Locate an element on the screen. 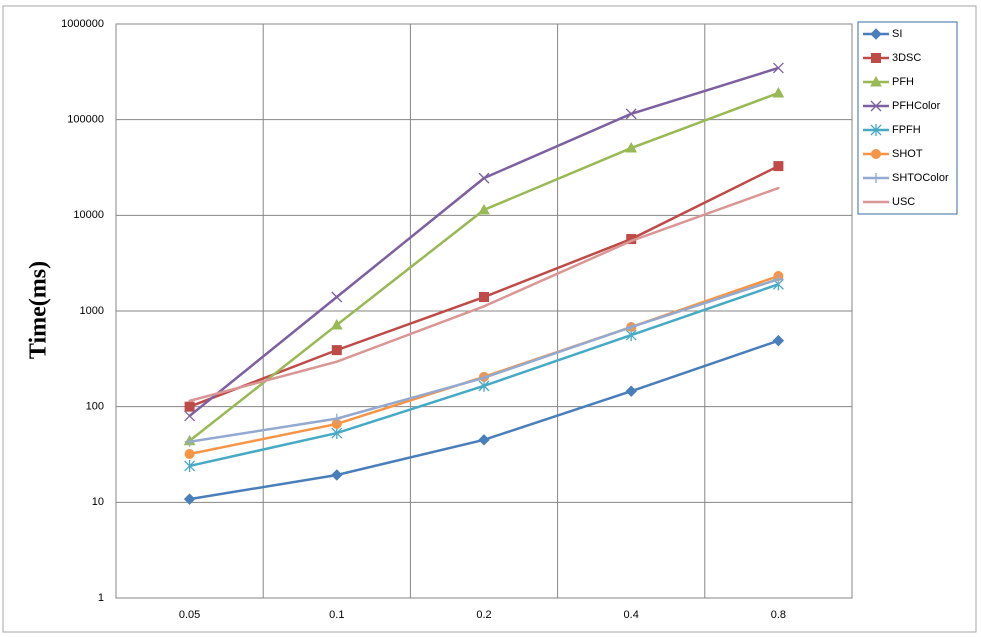 The height and width of the screenshot is (637, 981). y-tick-label: 10 is located at coordinates (98, 502).